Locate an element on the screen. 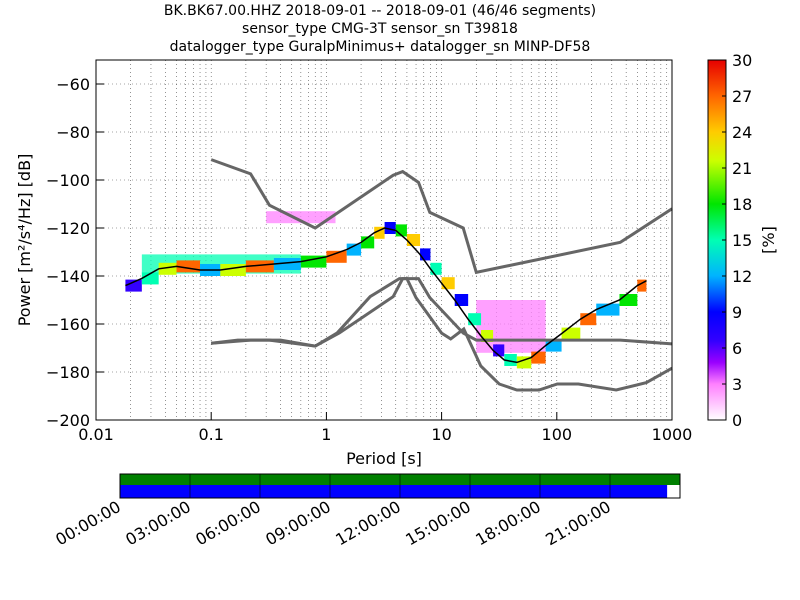  x-tick-label: 1000 is located at coordinates (672, 434).